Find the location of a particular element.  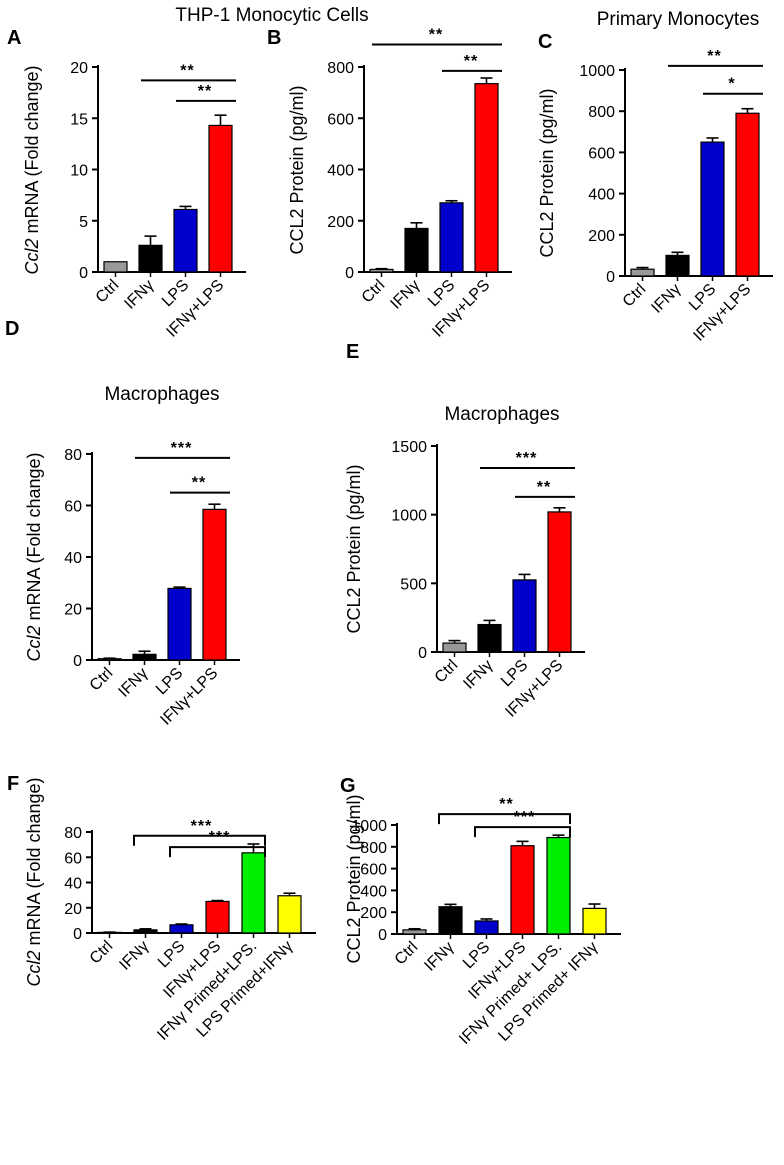

y-axis-label-G: CCL2 Protein (pg/ml) is located at coordinates (354, 878).